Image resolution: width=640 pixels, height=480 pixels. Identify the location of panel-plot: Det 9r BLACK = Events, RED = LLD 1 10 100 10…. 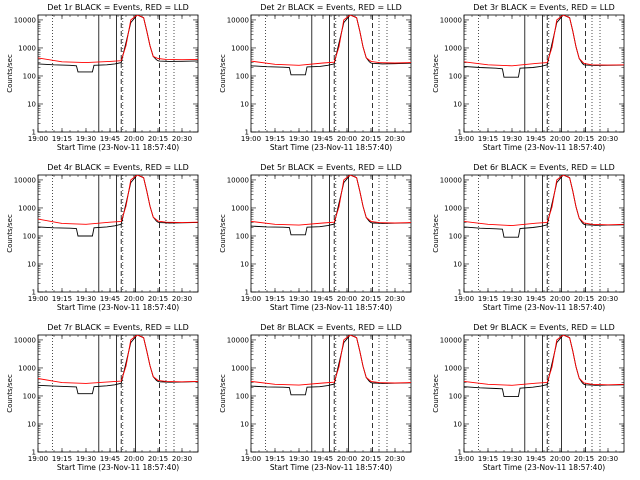
(528, 397).